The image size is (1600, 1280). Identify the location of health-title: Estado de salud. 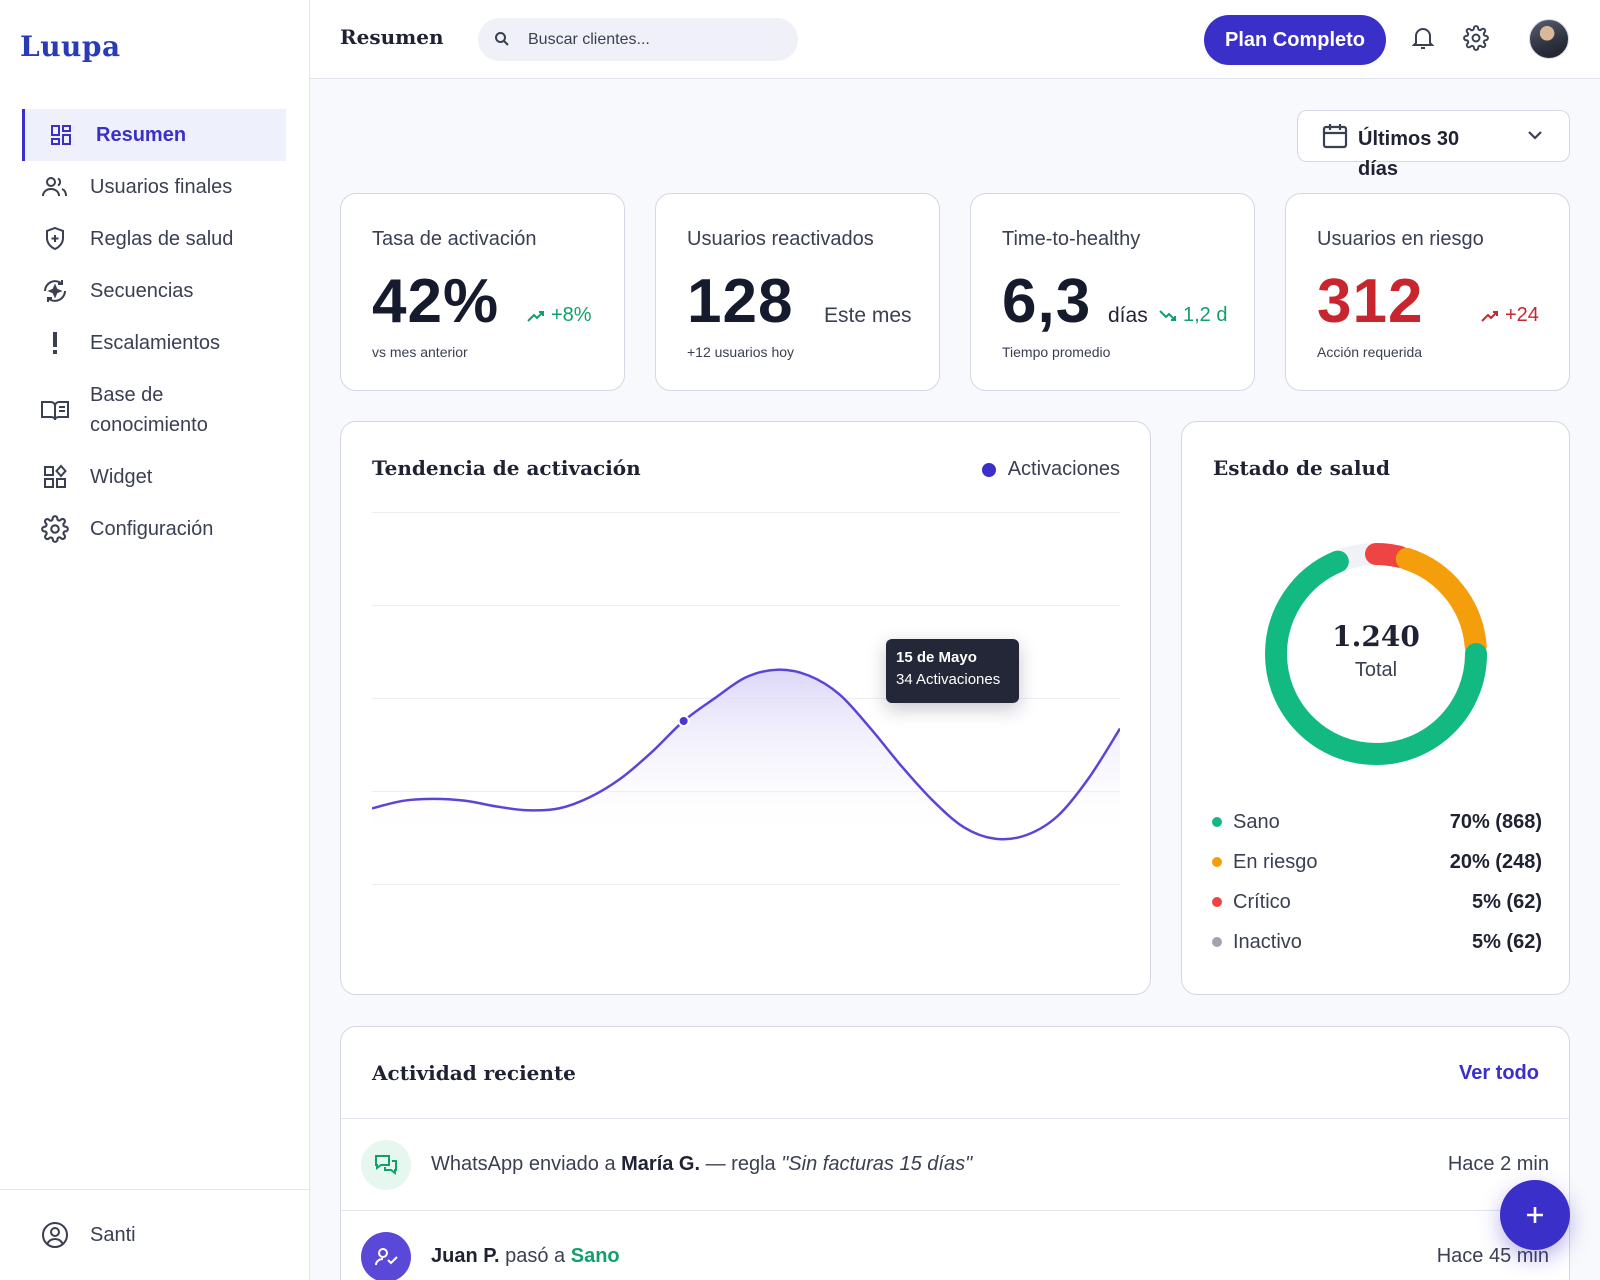
(1302, 468).